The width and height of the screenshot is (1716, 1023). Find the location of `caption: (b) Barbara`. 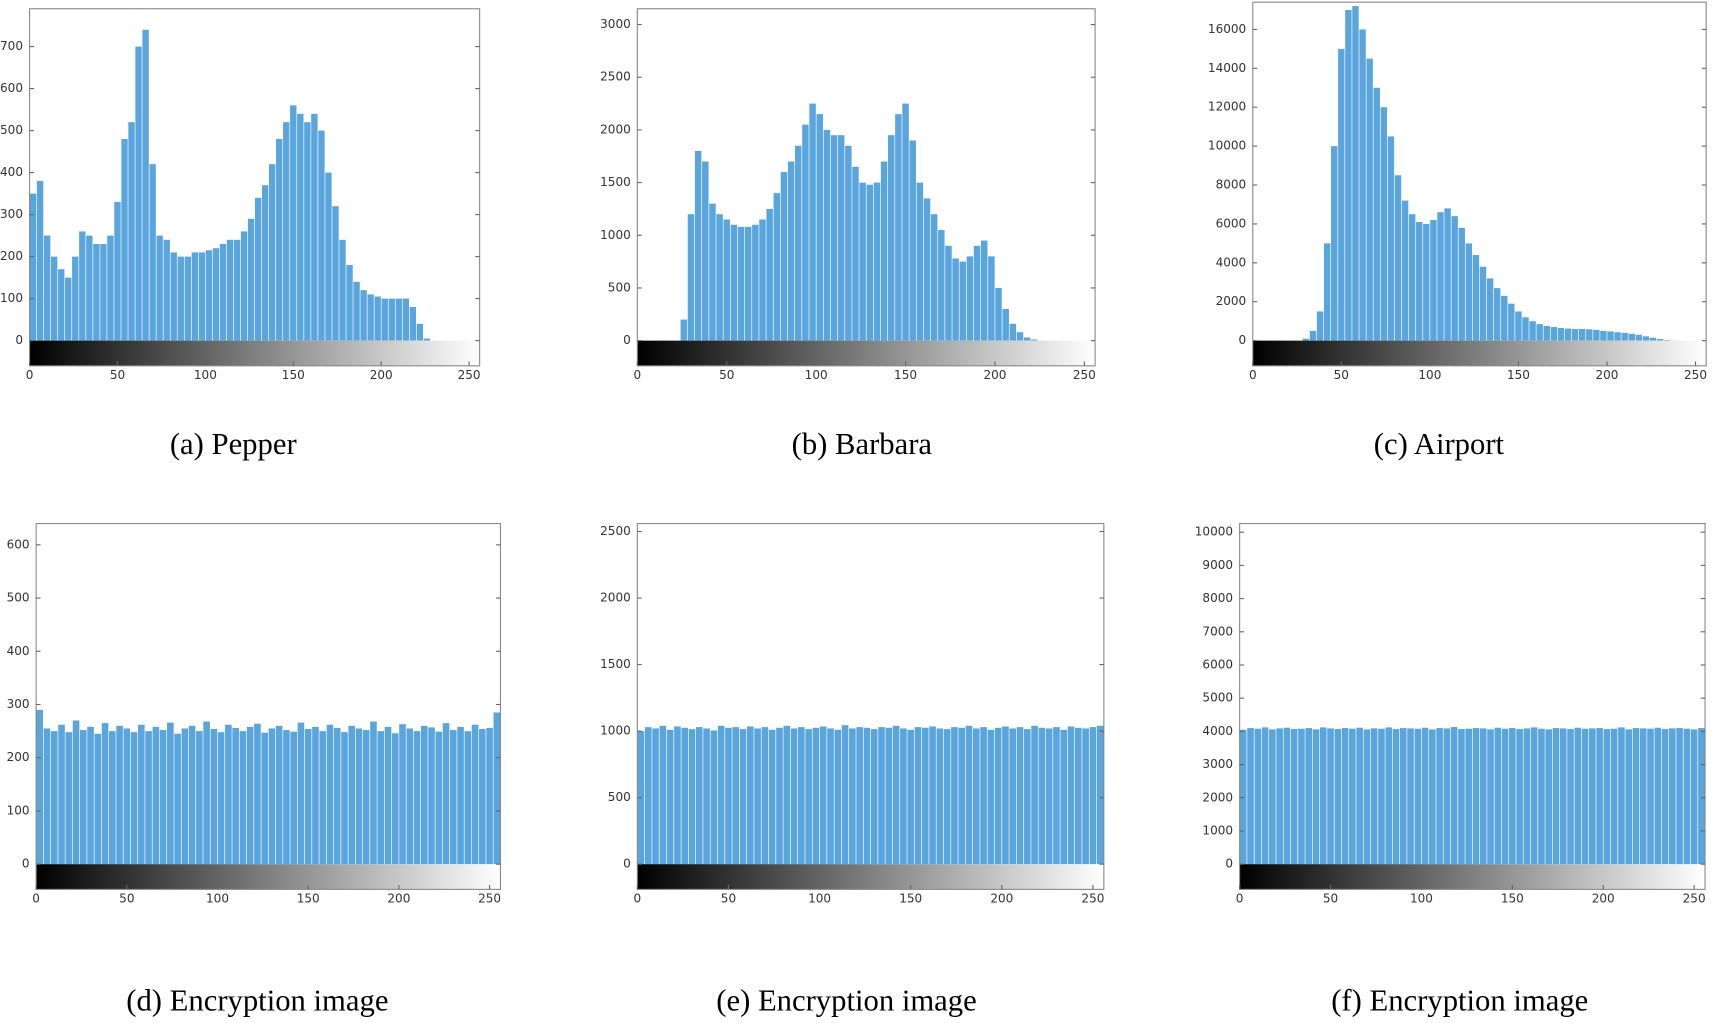

caption: (b) Barbara is located at coordinates (862, 444).